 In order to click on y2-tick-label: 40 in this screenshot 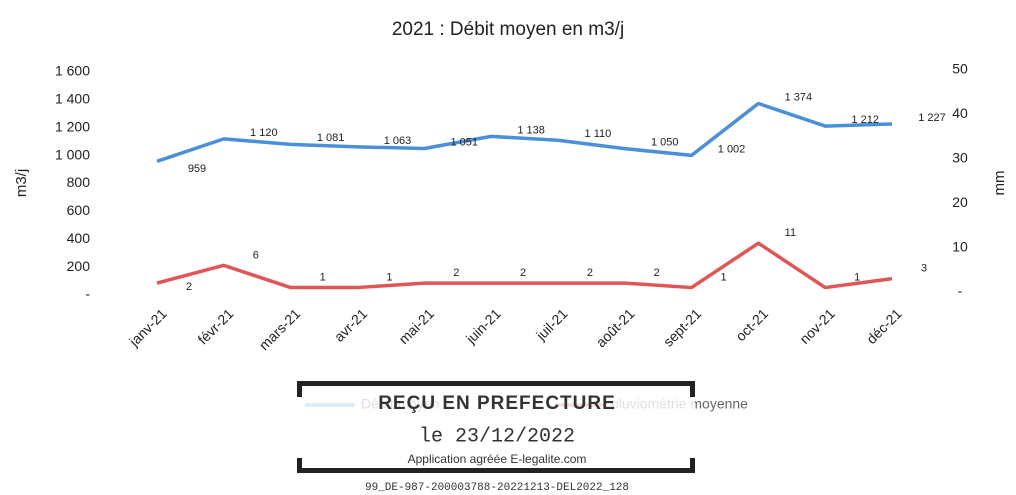, I will do `click(960, 113)`.